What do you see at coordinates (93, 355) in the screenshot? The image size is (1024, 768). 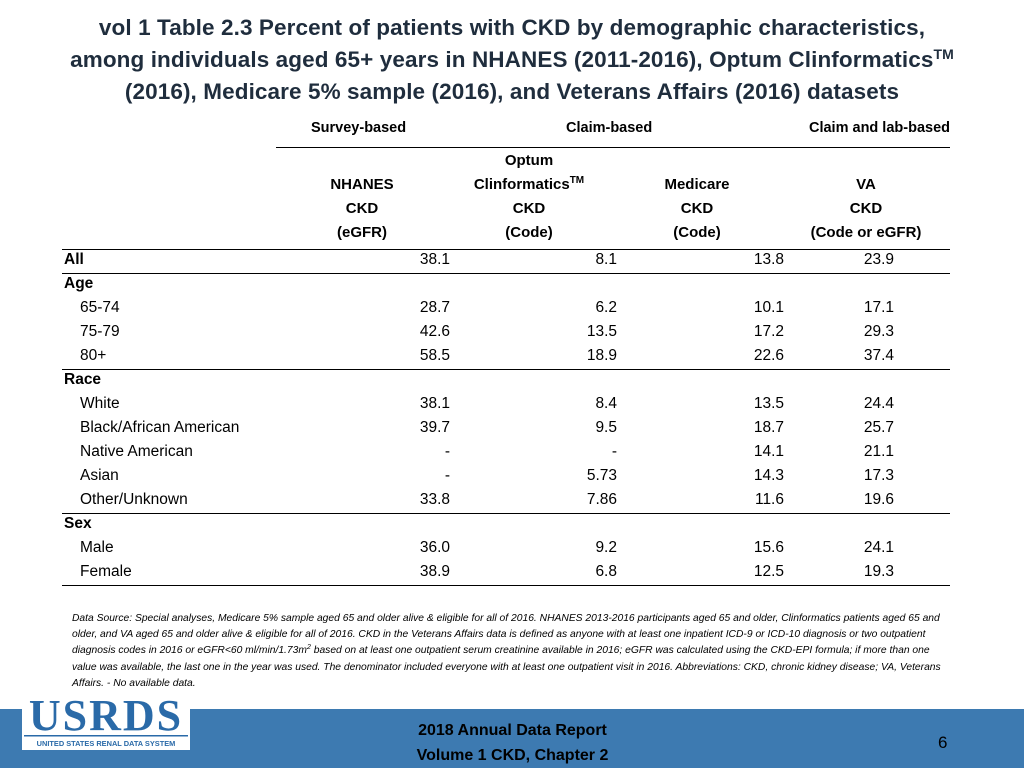 I see `row-label: 80+` at bounding box center [93, 355].